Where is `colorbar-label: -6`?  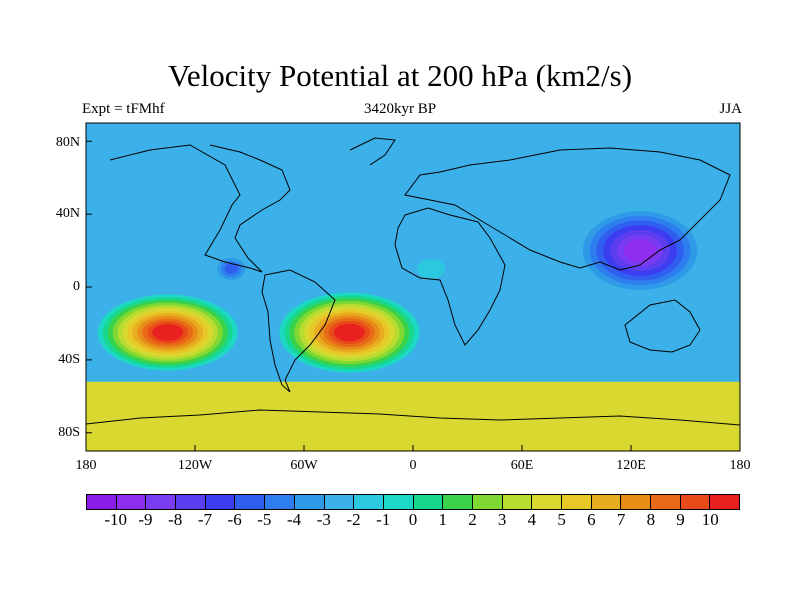
colorbar-label: -6 is located at coordinates (234, 519).